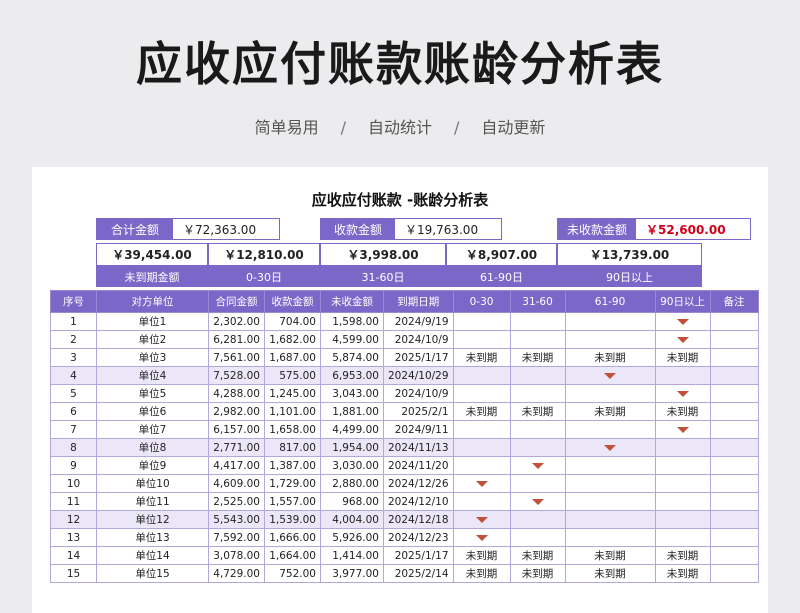  Describe the element at coordinates (236, 537) in the screenshot. I see `contract-amount-cell: 7,592.00` at that location.